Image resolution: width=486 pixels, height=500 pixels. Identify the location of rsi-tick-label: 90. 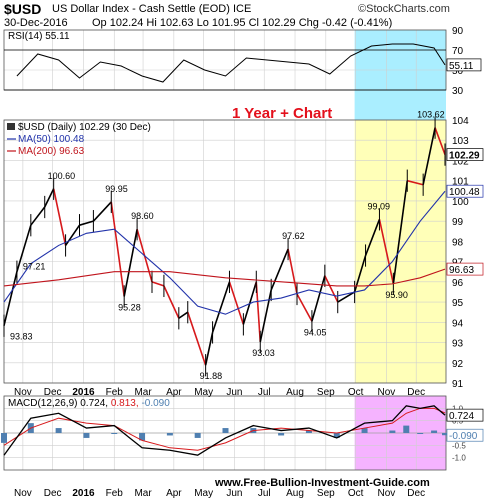
(458, 31).